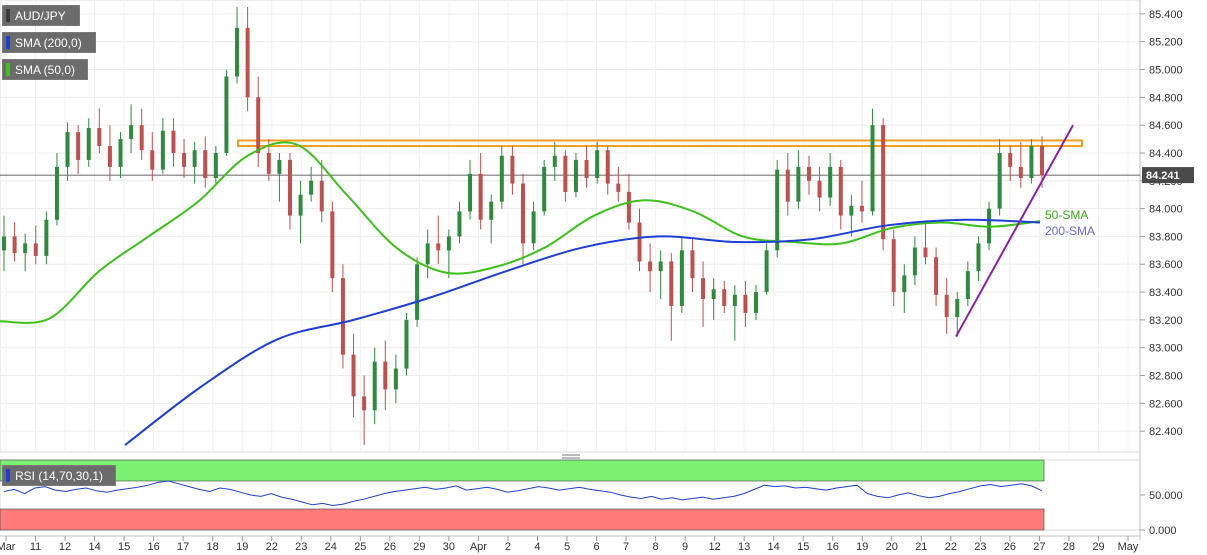 This screenshot has width=1207, height=555. I want to click on time-tick-label: Mar, so click(8, 547).